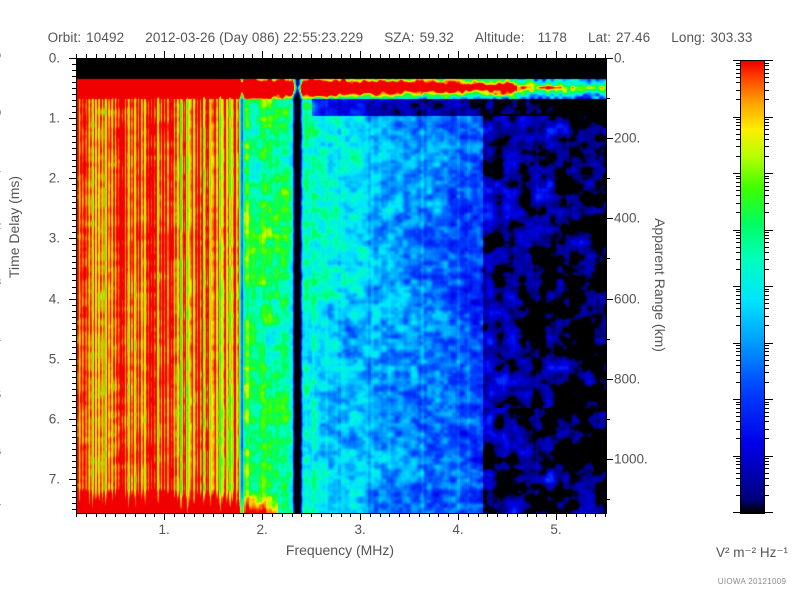 The image size is (800, 600). What do you see at coordinates (556, 529) in the screenshot?
I see `x-axis-tick-label: 5.` at bounding box center [556, 529].